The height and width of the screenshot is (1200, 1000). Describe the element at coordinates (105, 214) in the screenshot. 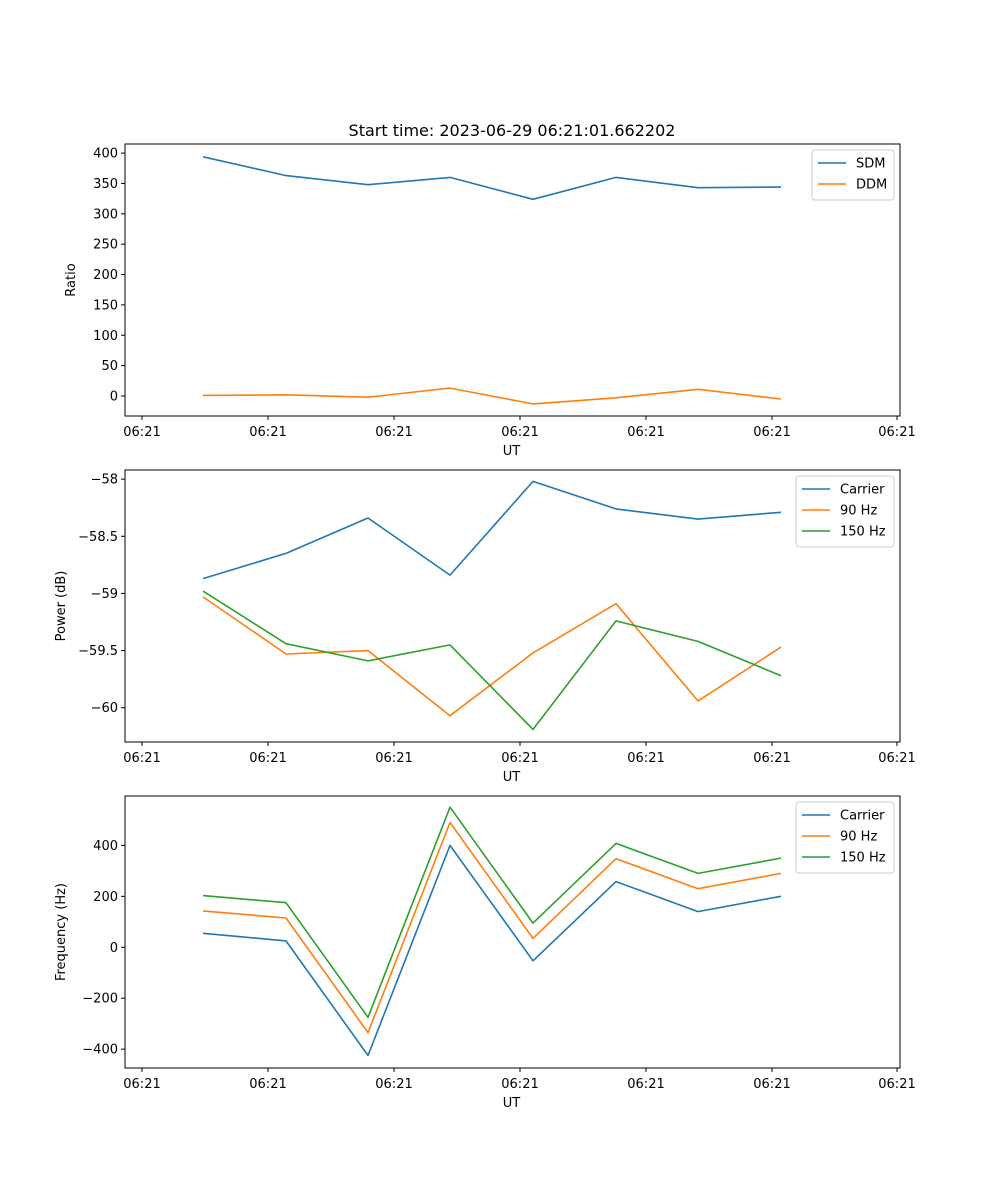

I see `y-tick-label: 300` at that location.